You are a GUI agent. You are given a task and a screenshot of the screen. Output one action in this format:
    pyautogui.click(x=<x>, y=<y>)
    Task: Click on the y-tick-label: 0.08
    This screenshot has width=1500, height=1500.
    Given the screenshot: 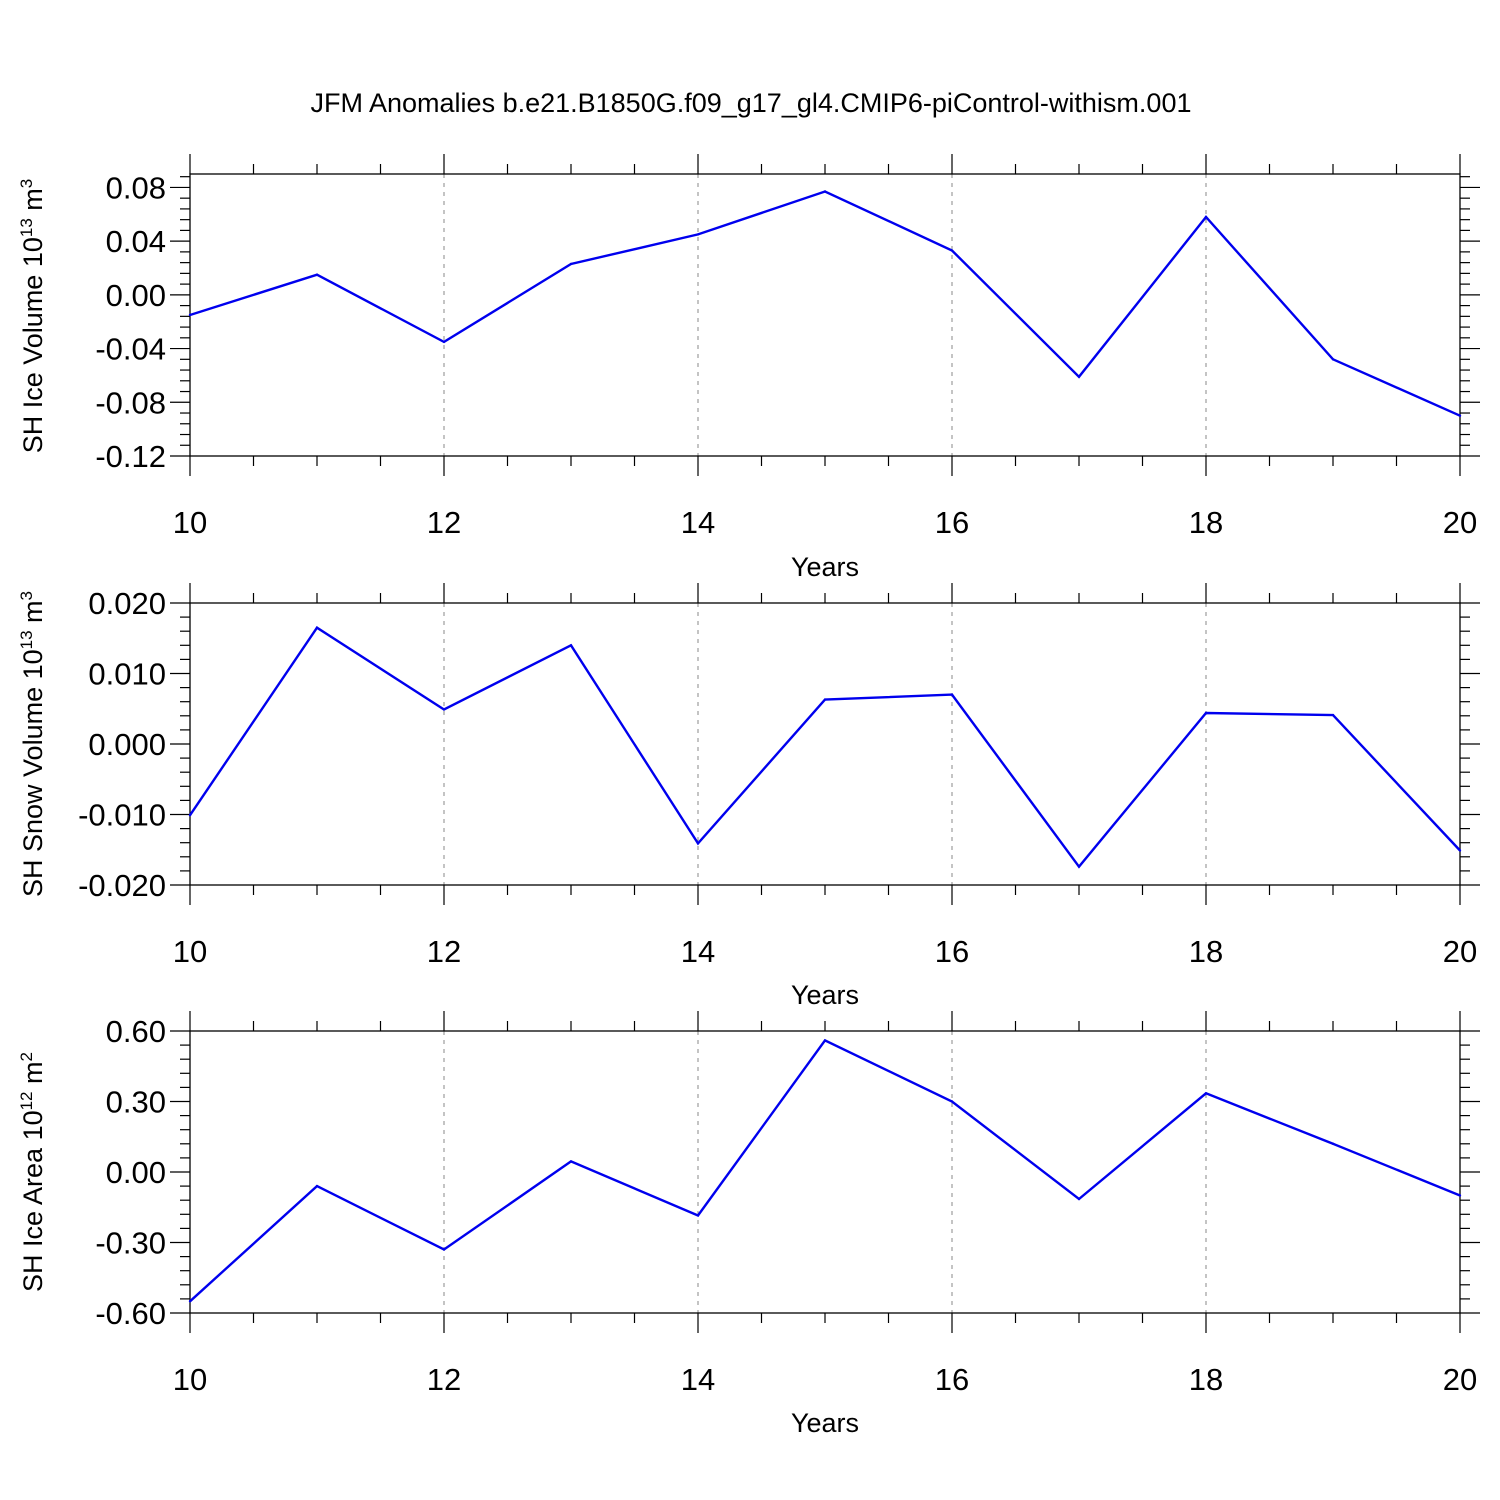 What is the action you would take?
    pyautogui.click(x=136, y=187)
    